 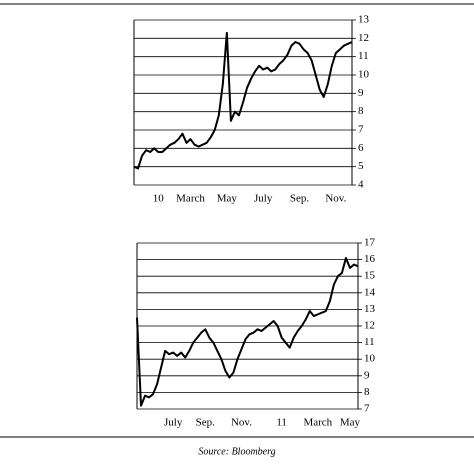 I want to click on x-tick-label: 10, so click(x=159, y=199).